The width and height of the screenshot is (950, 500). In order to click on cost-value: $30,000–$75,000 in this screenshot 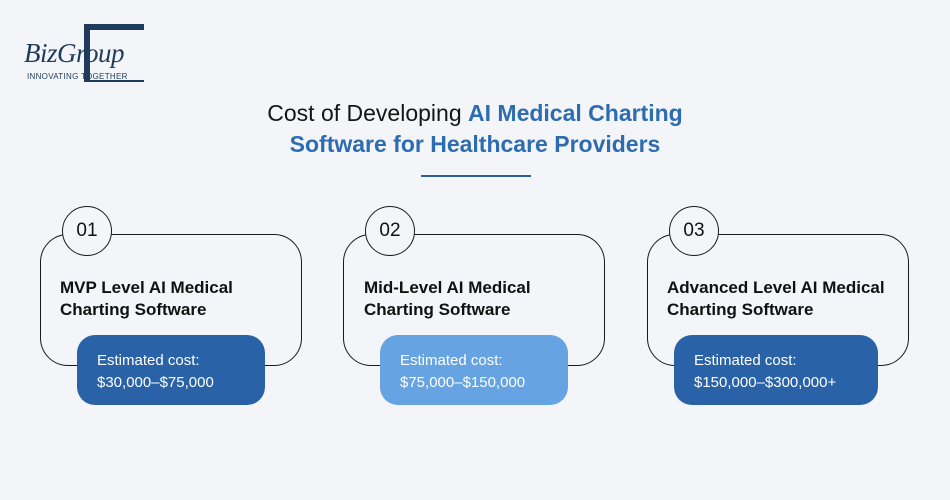, I will do `click(155, 382)`.